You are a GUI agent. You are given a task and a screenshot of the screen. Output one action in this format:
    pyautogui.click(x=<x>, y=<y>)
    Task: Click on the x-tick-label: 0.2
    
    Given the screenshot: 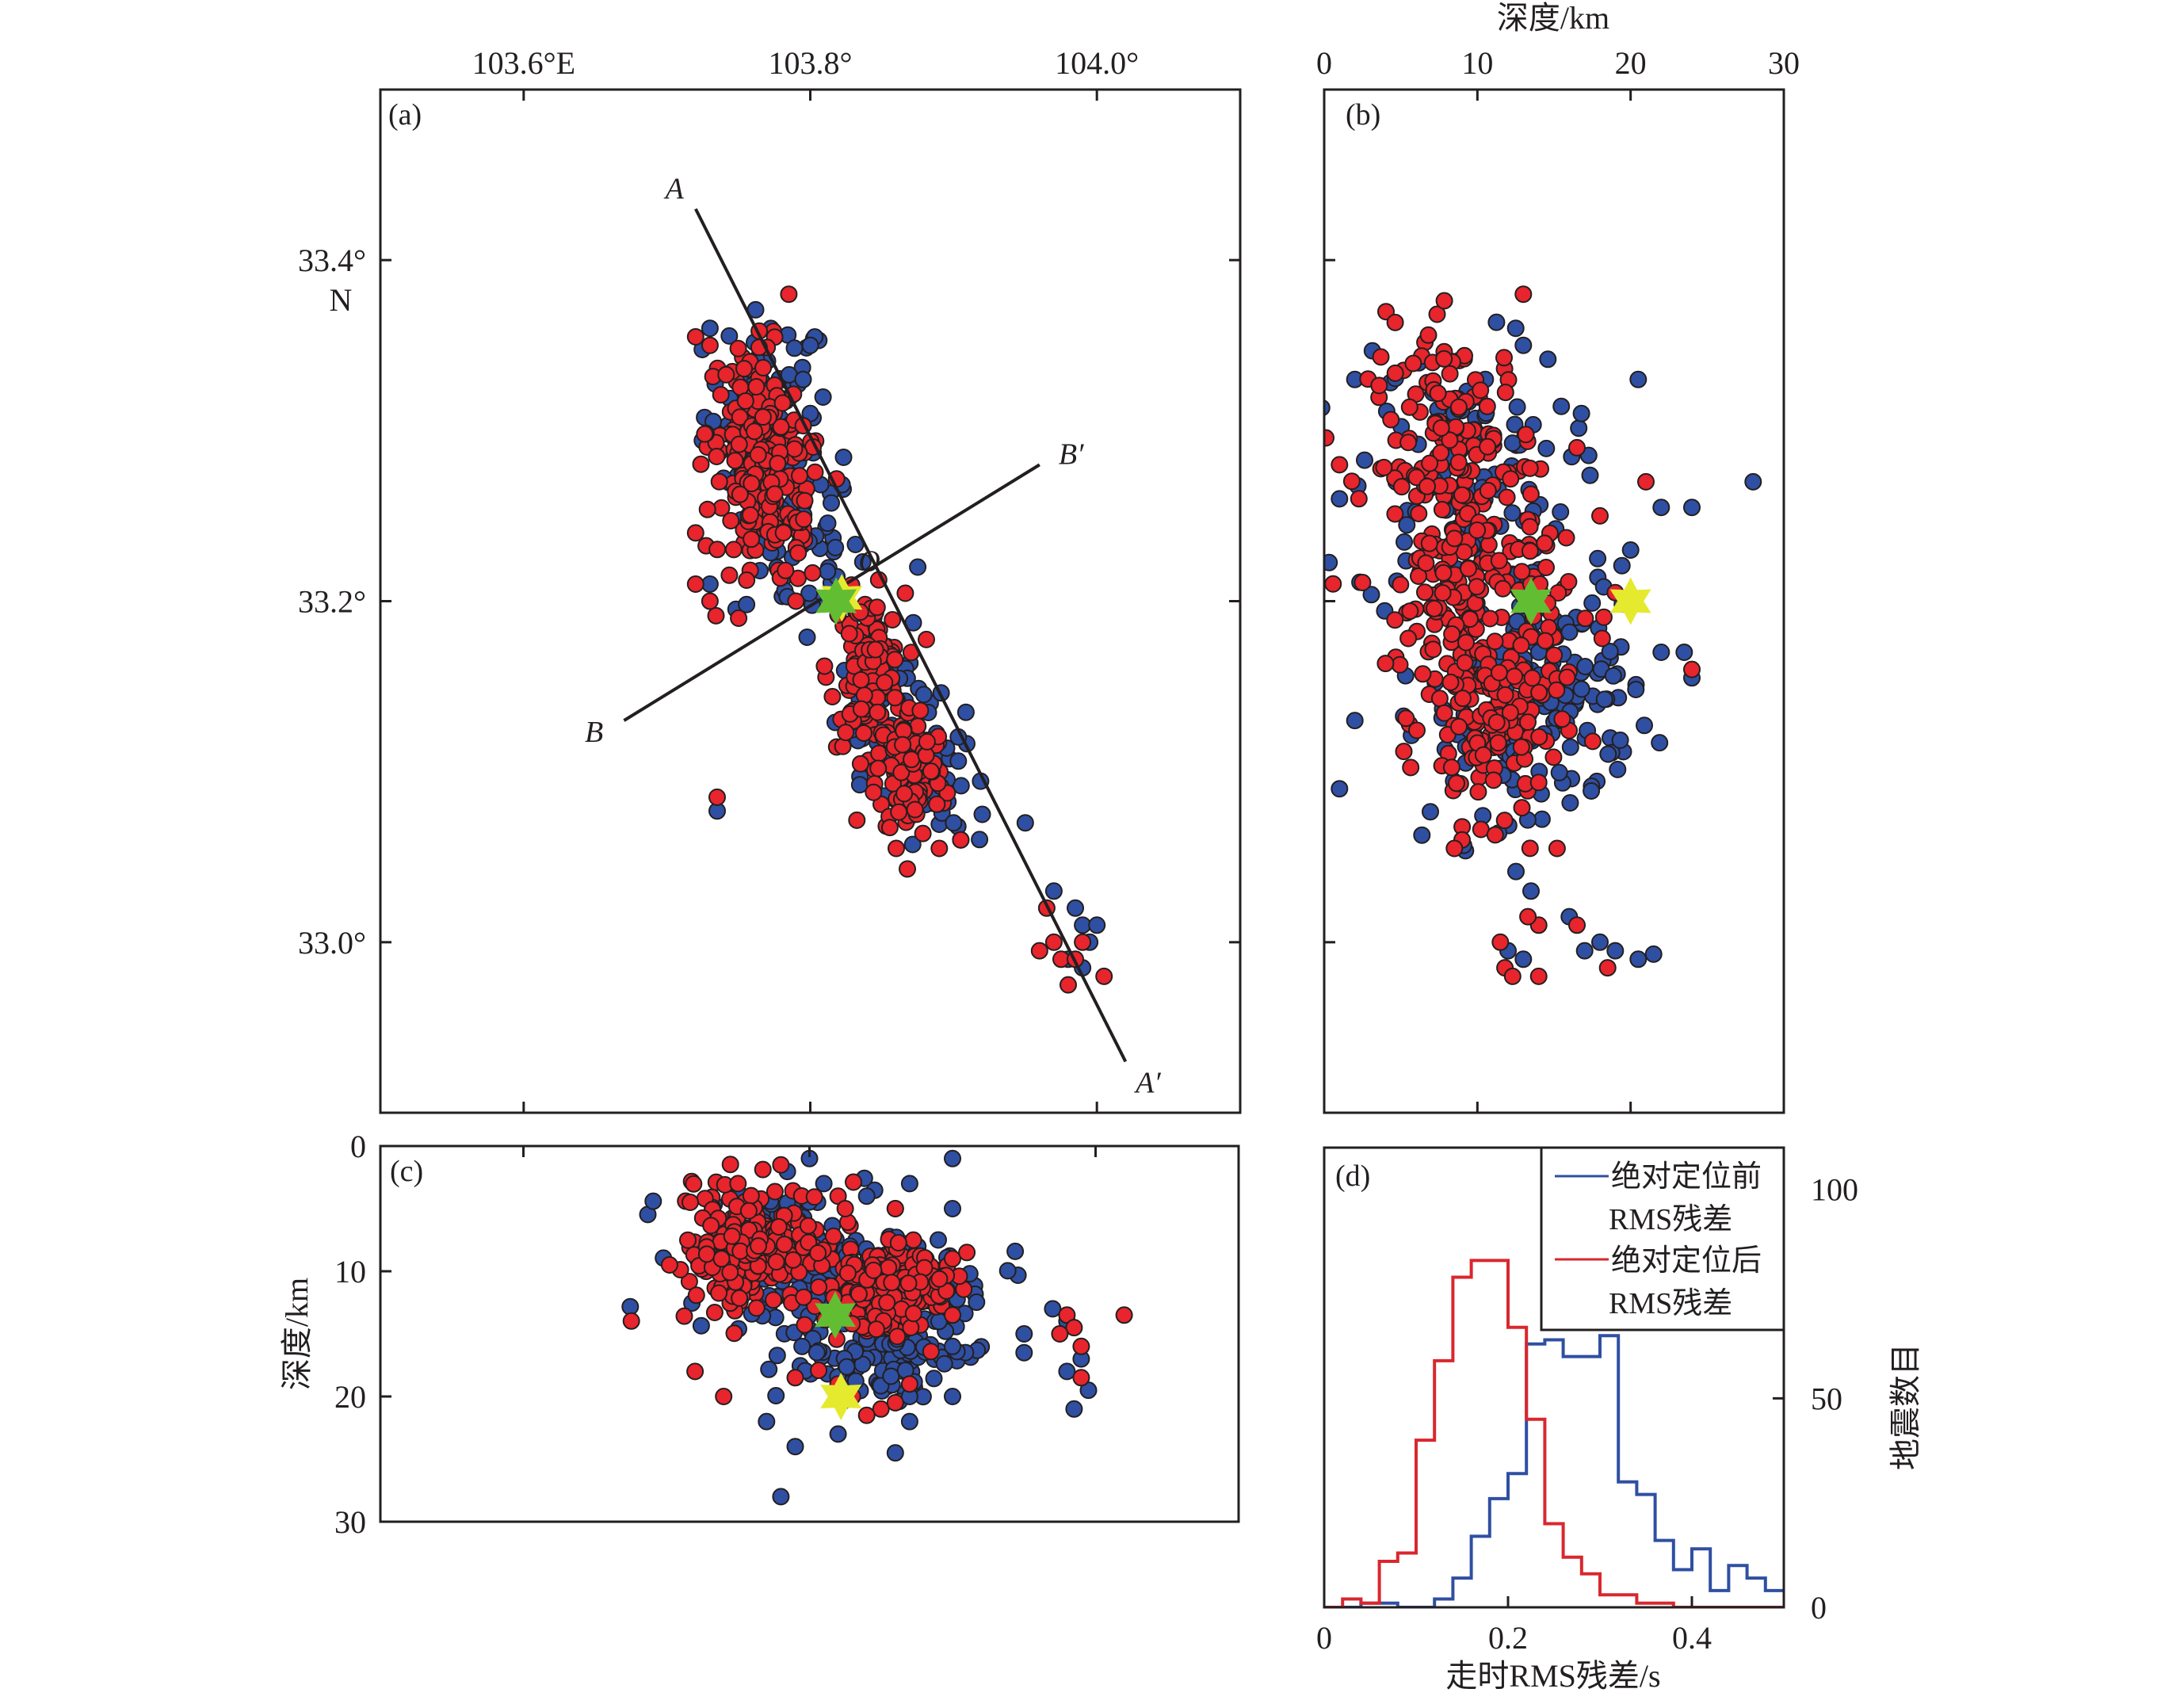 What is the action you would take?
    pyautogui.click(x=1508, y=1638)
    